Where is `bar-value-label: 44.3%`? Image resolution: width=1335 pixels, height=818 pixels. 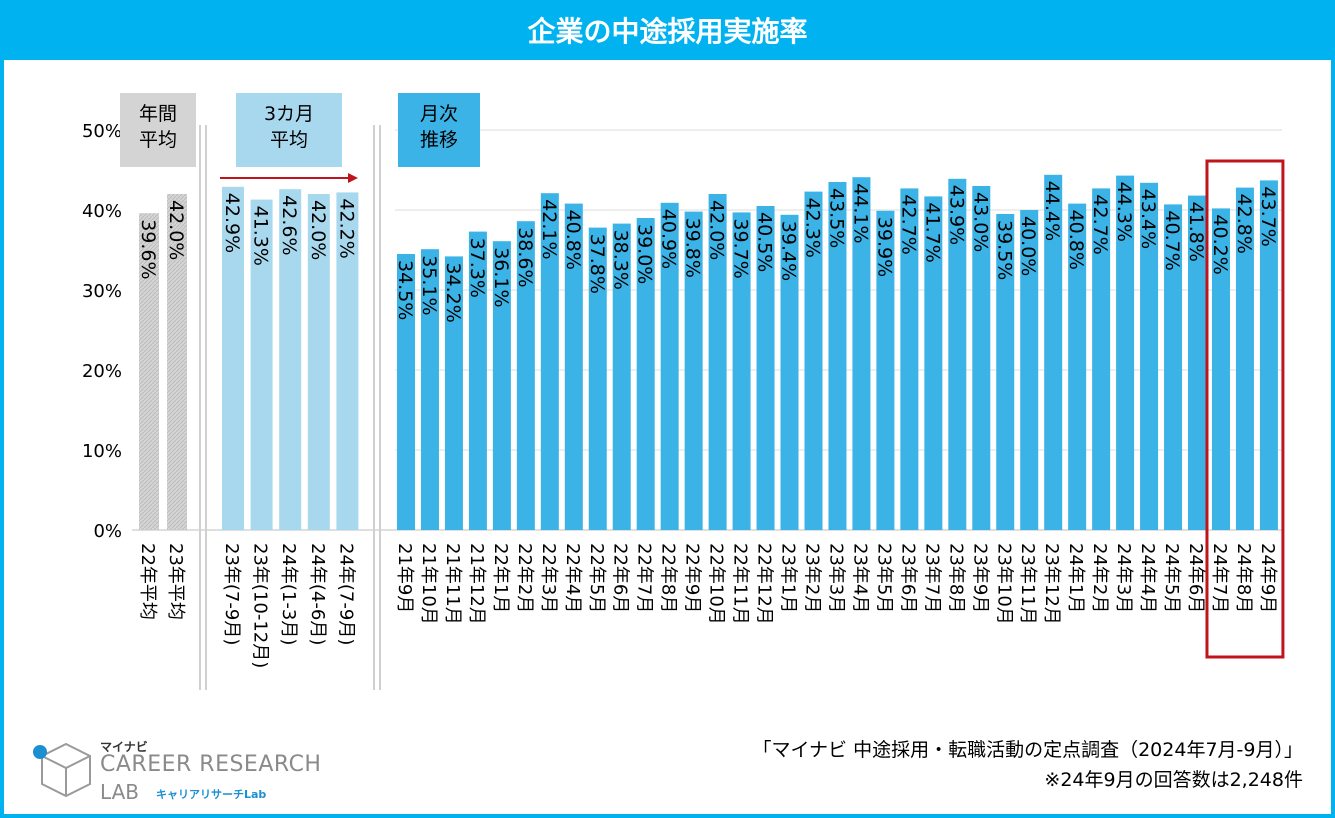
bar-value-label: 44.3% is located at coordinates (1124, 212).